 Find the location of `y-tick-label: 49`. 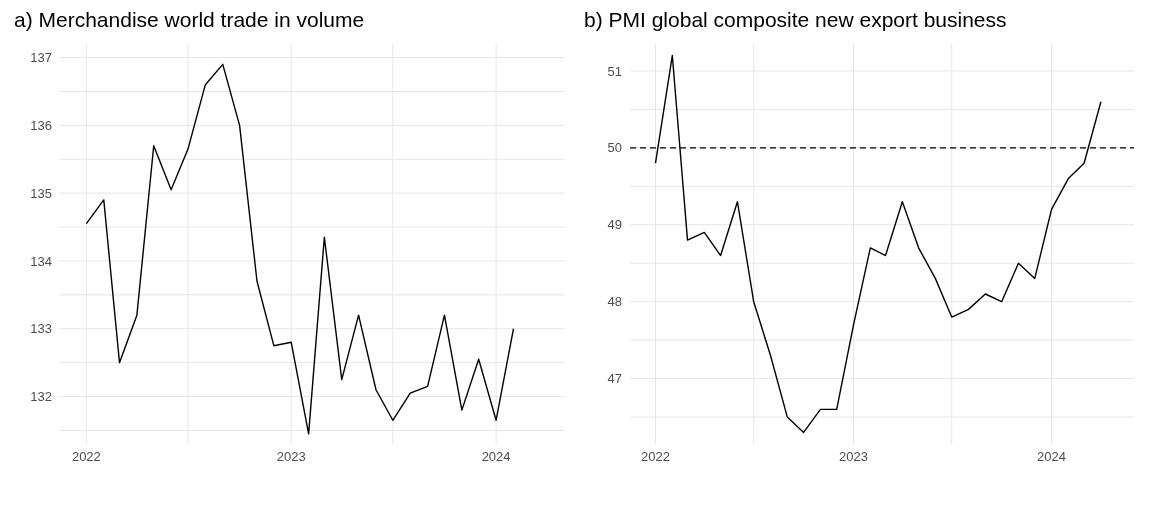

y-tick-label: 49 is located at coordinates (614, 225).